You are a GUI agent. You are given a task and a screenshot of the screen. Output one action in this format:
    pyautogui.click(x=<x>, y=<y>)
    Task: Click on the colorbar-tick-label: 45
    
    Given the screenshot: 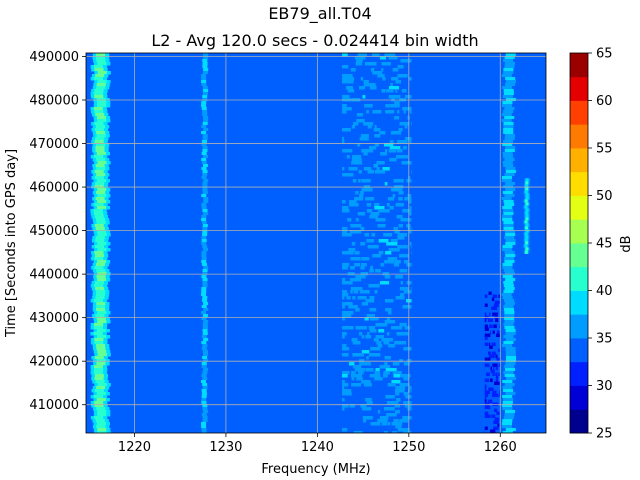 What is the action you would take?
    pyautogui.click(x=604, y=244)
    